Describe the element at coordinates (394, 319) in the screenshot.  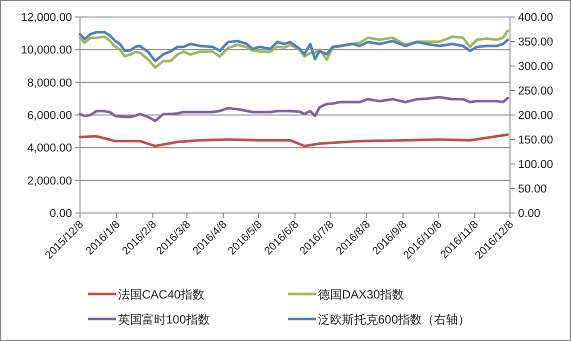
I see `legend-label: 泛欧斯托克600指数（右轴）` at that location.